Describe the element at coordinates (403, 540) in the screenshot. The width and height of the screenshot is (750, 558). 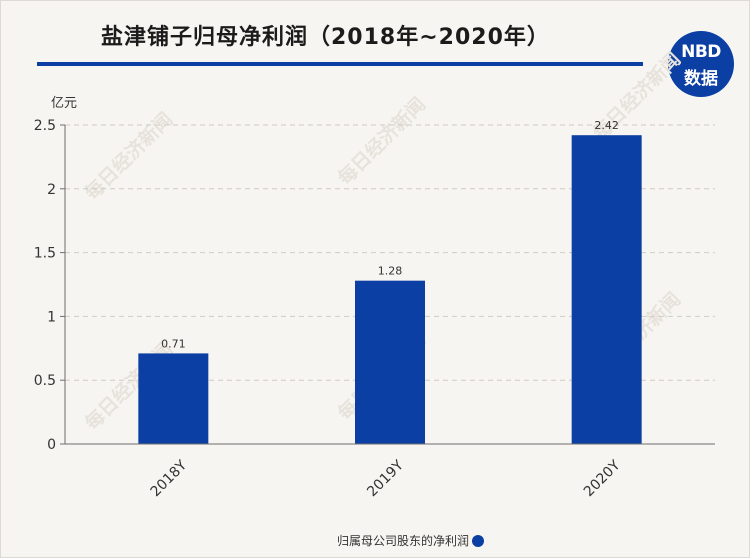
I see `legend-label: 归属母公司股东的净利润` at that location.